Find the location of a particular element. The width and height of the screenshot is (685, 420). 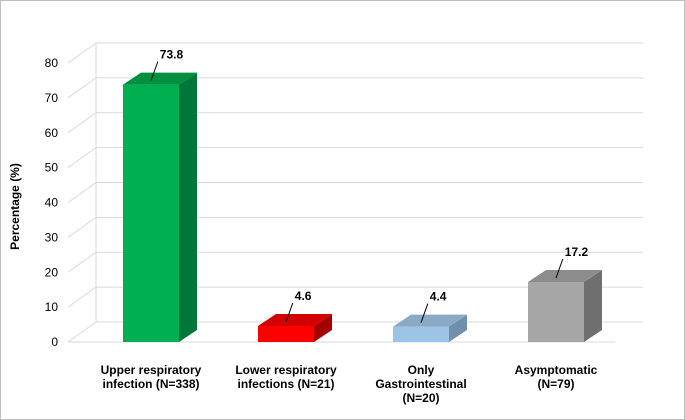

y-axis-title: Percentage (%) is located at coordinates (15, 206).